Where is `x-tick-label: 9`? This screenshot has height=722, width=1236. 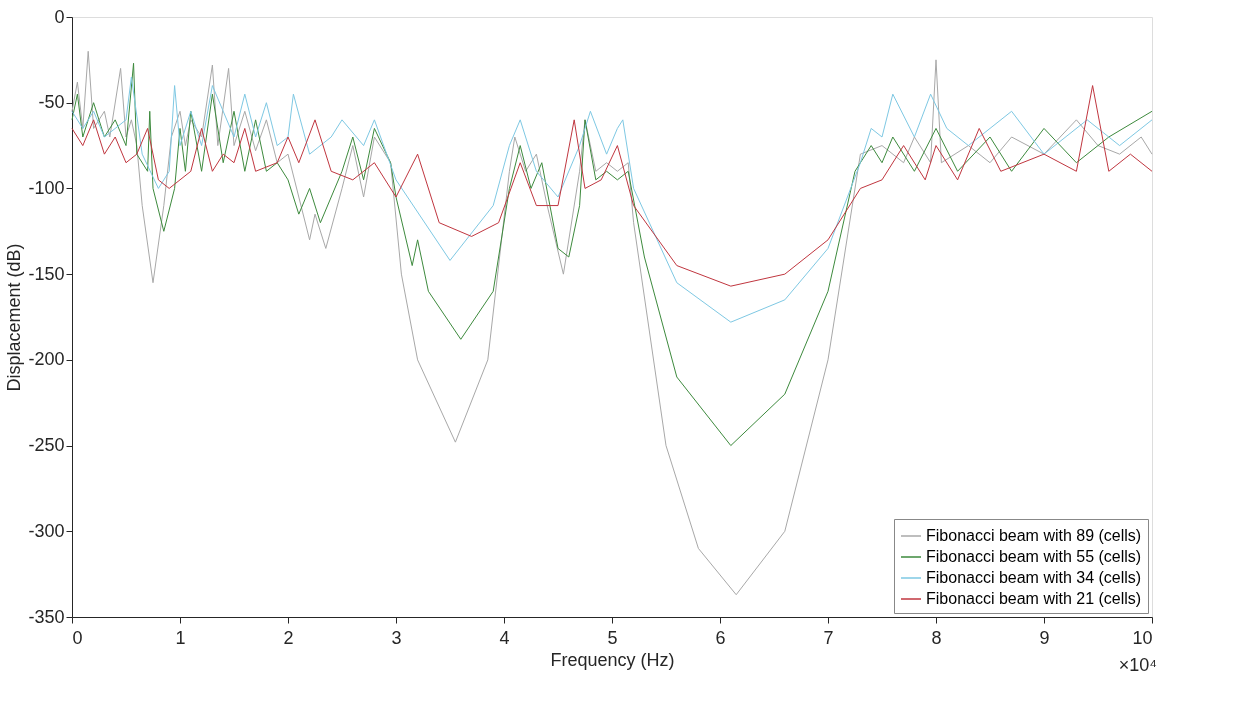 x-tick-label: 9 is located at coordinates (1044, 637).